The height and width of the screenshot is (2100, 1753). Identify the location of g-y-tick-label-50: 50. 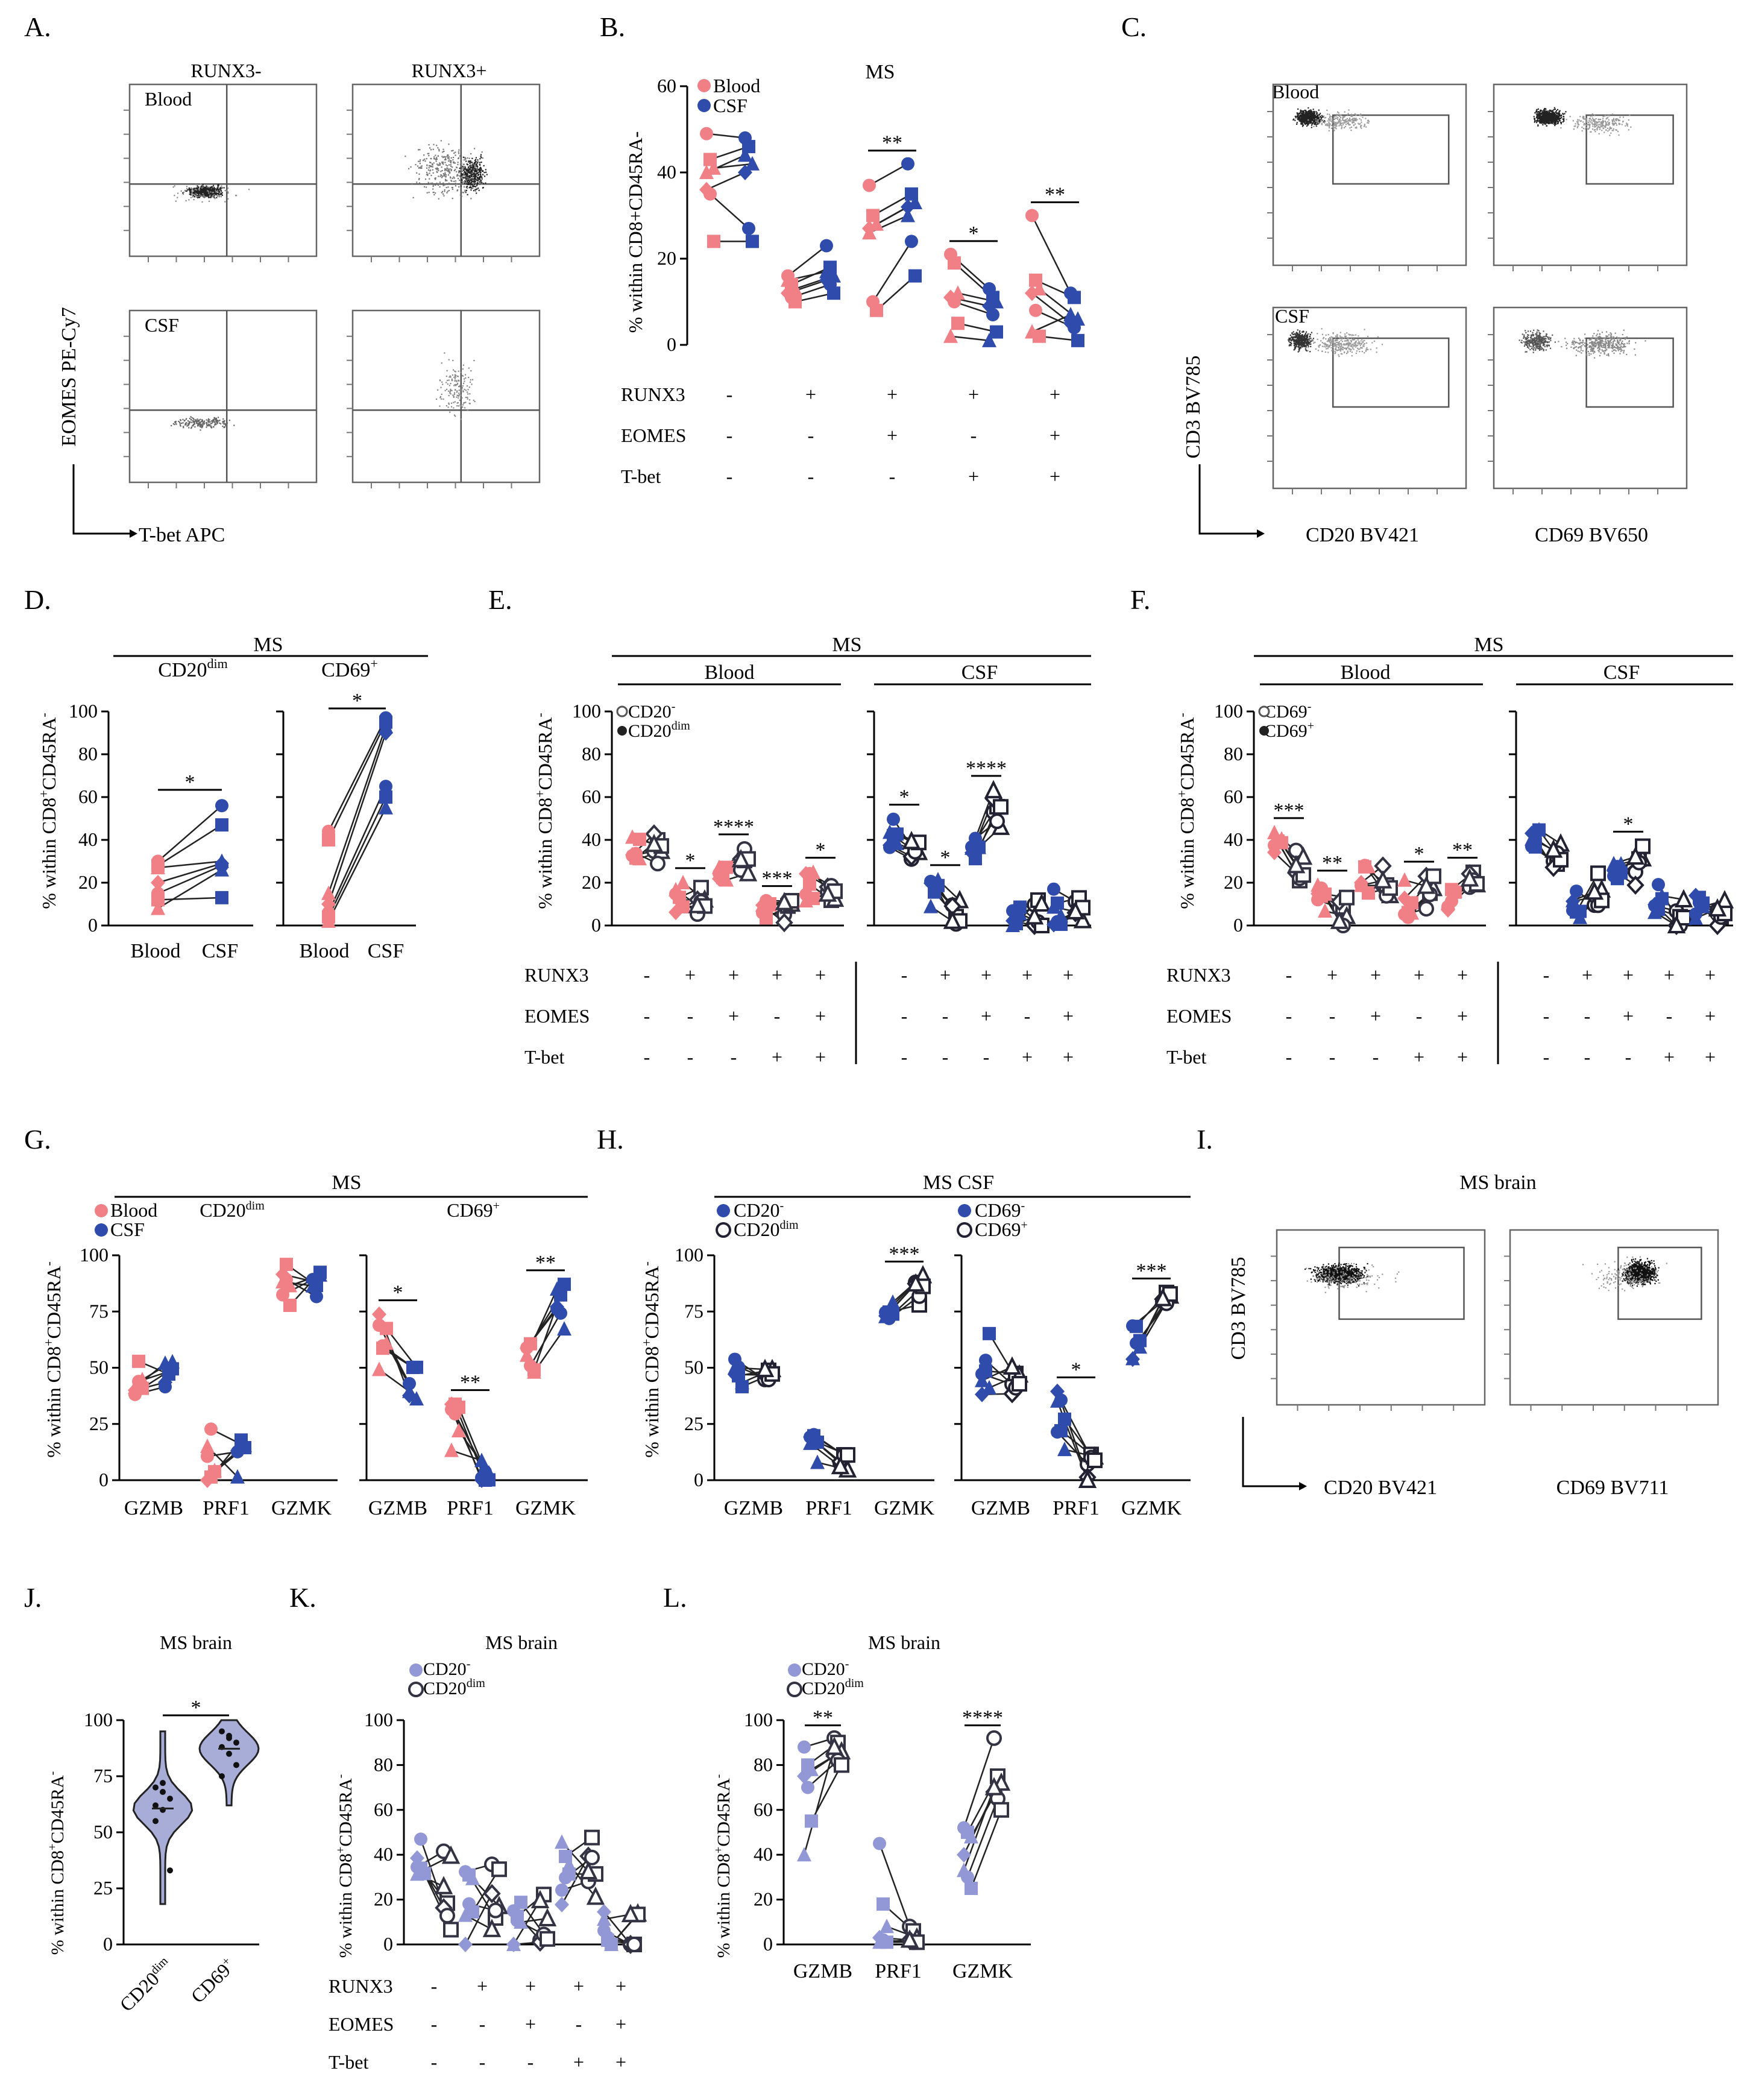
(99, 1367).